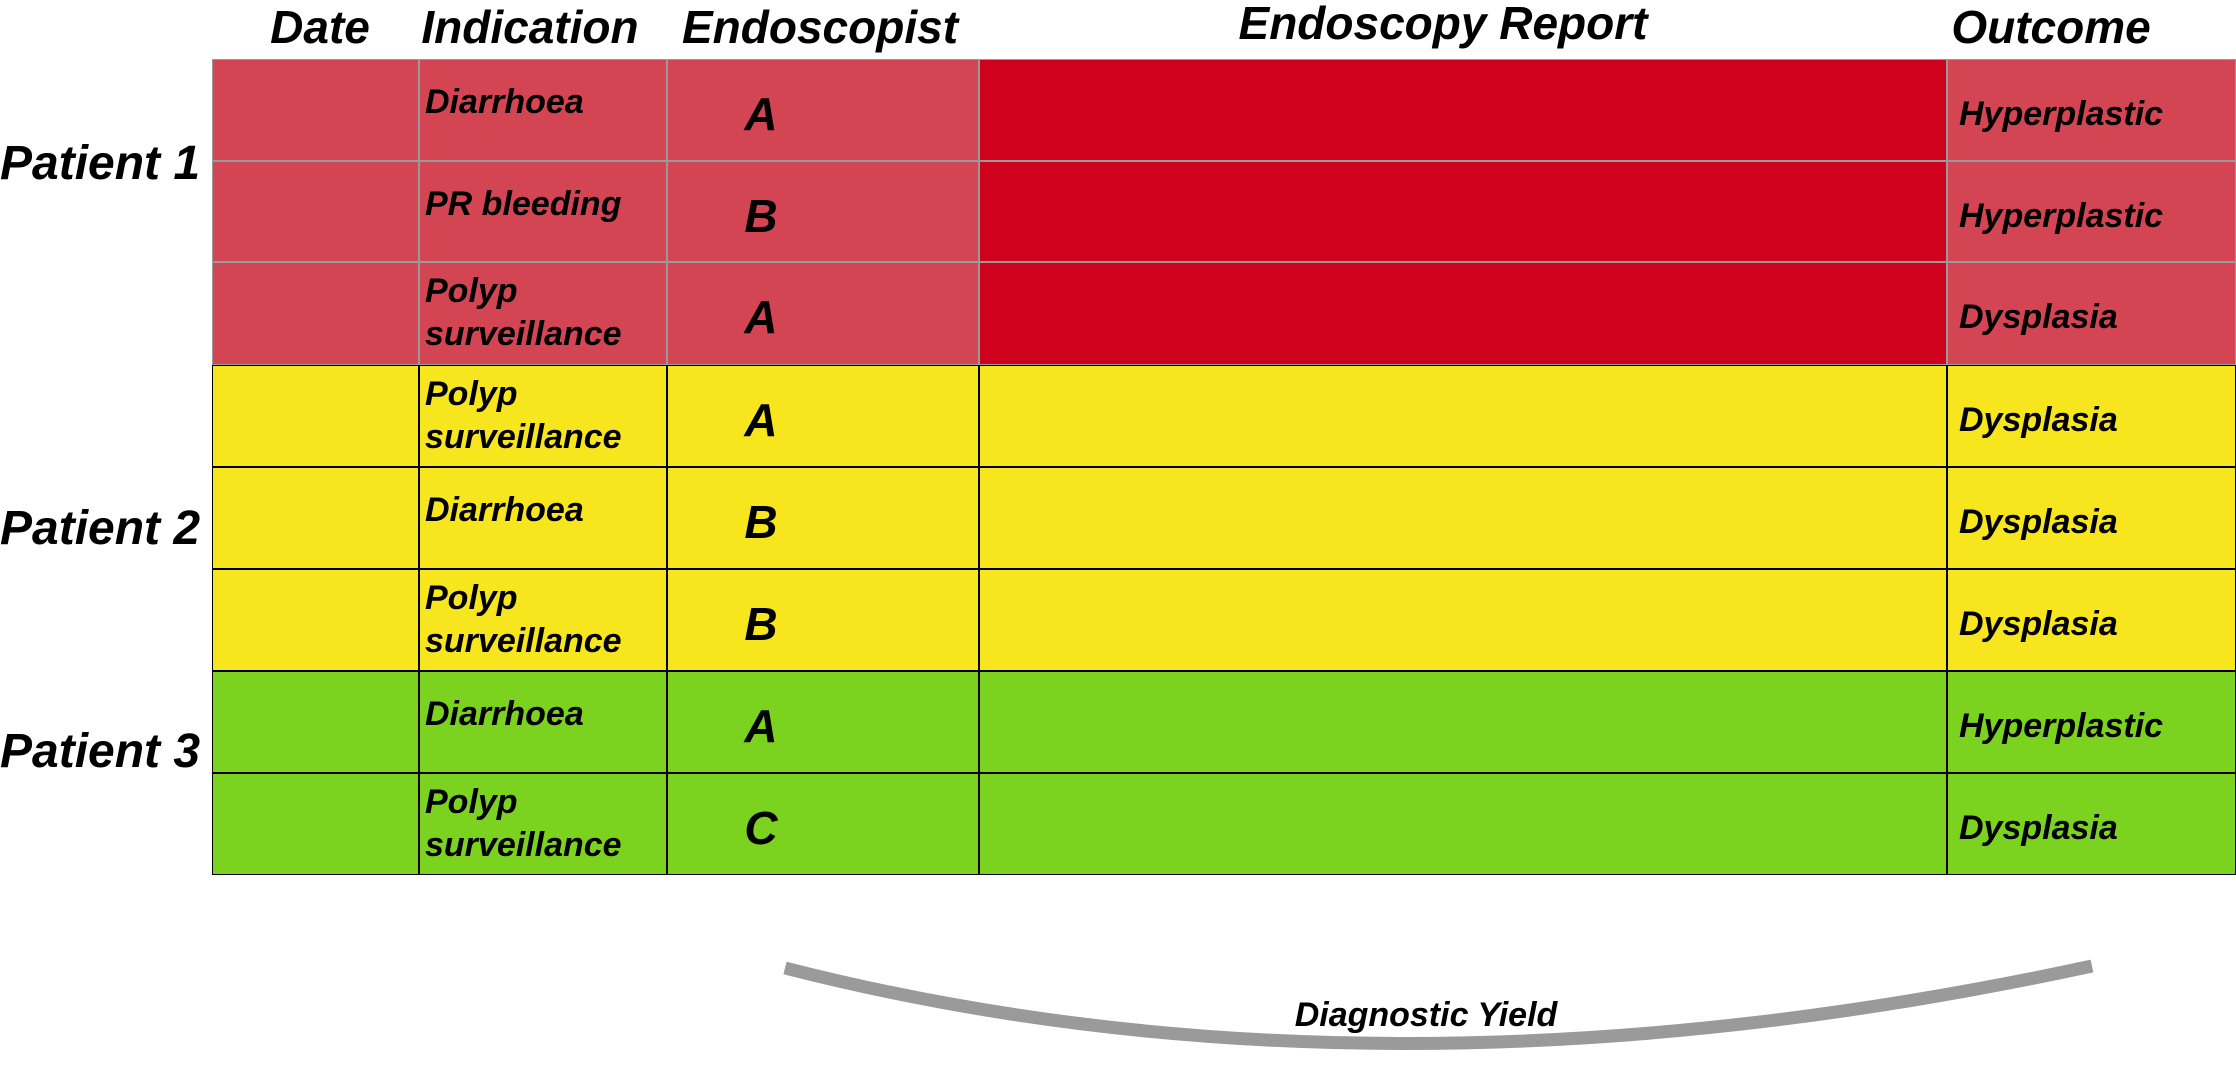  Describe the element at coordinates (530, 27) in the screenshot. I see `header-indication: Indication` at that location.